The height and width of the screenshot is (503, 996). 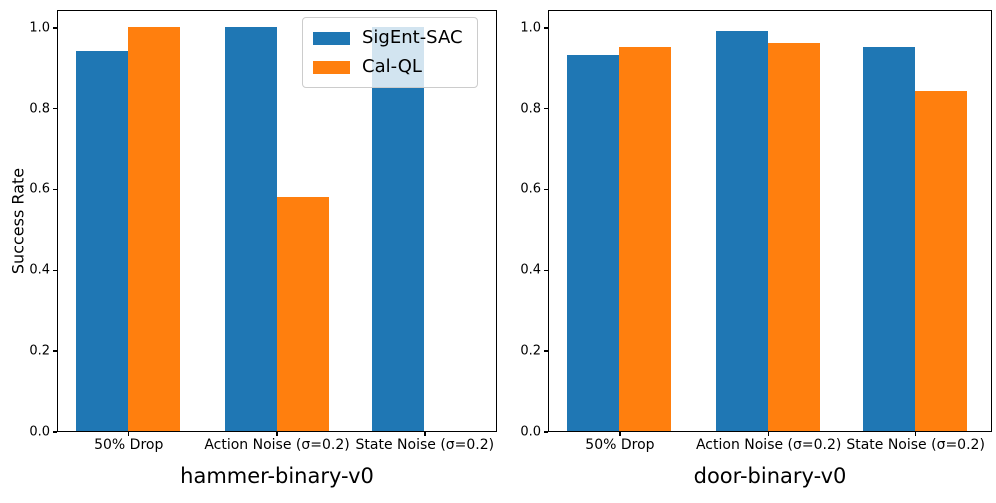 What do you see at coordinates (412, 37) in the screenshot?
I see `legend-label-sigent-sac: SigEnt-SAC` at bounding box center [412, 37].